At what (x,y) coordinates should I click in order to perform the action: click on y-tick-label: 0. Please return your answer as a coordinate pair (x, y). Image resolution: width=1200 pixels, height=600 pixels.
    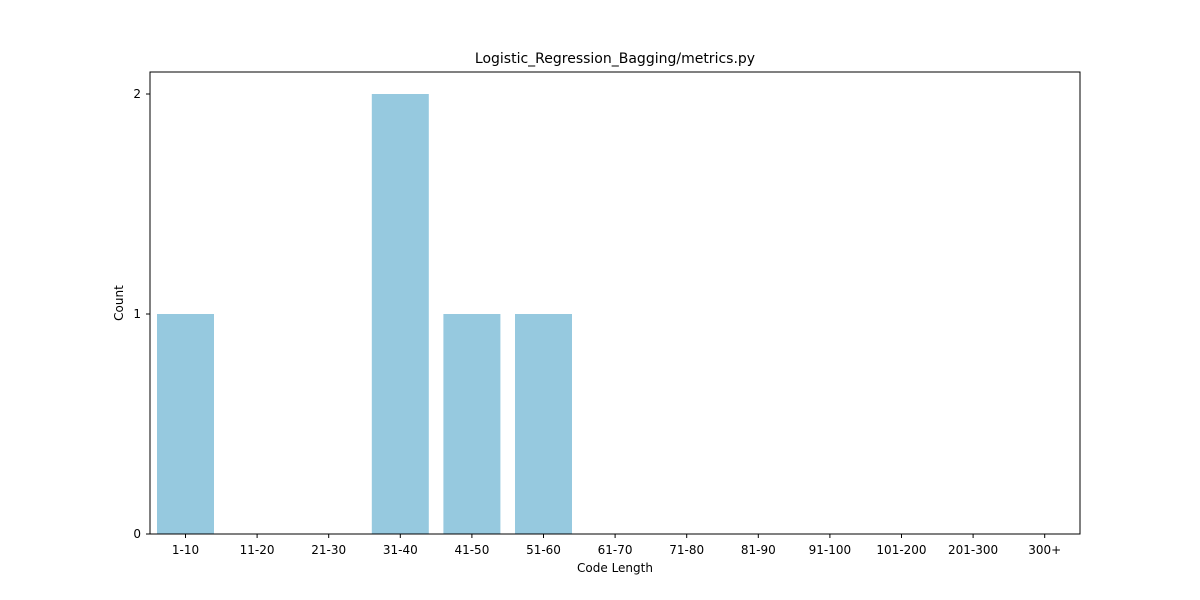
    Looking at the image, I should click on (137, 534).